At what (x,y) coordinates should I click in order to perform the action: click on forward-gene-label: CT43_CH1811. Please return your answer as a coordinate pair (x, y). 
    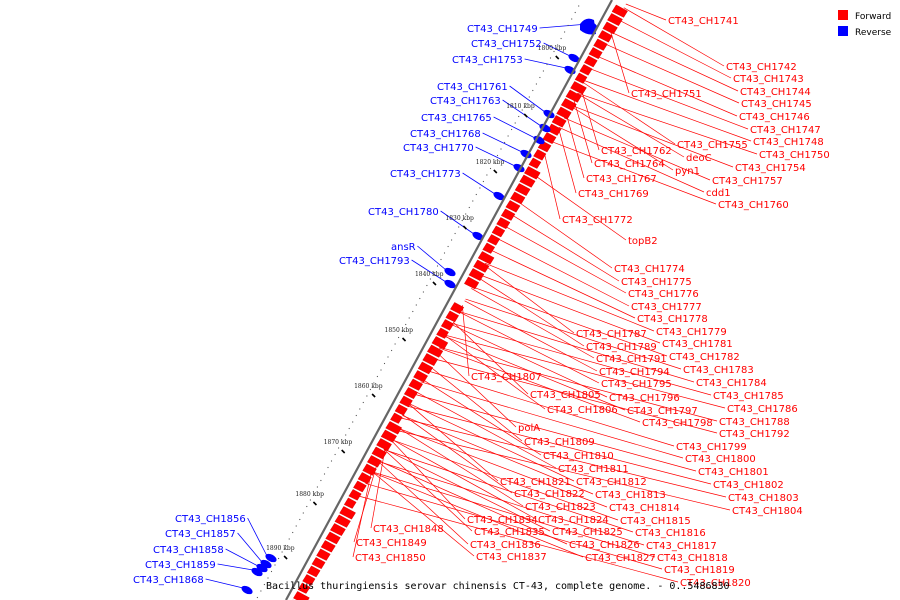
    Looking at the image, I should click on (593, 469).